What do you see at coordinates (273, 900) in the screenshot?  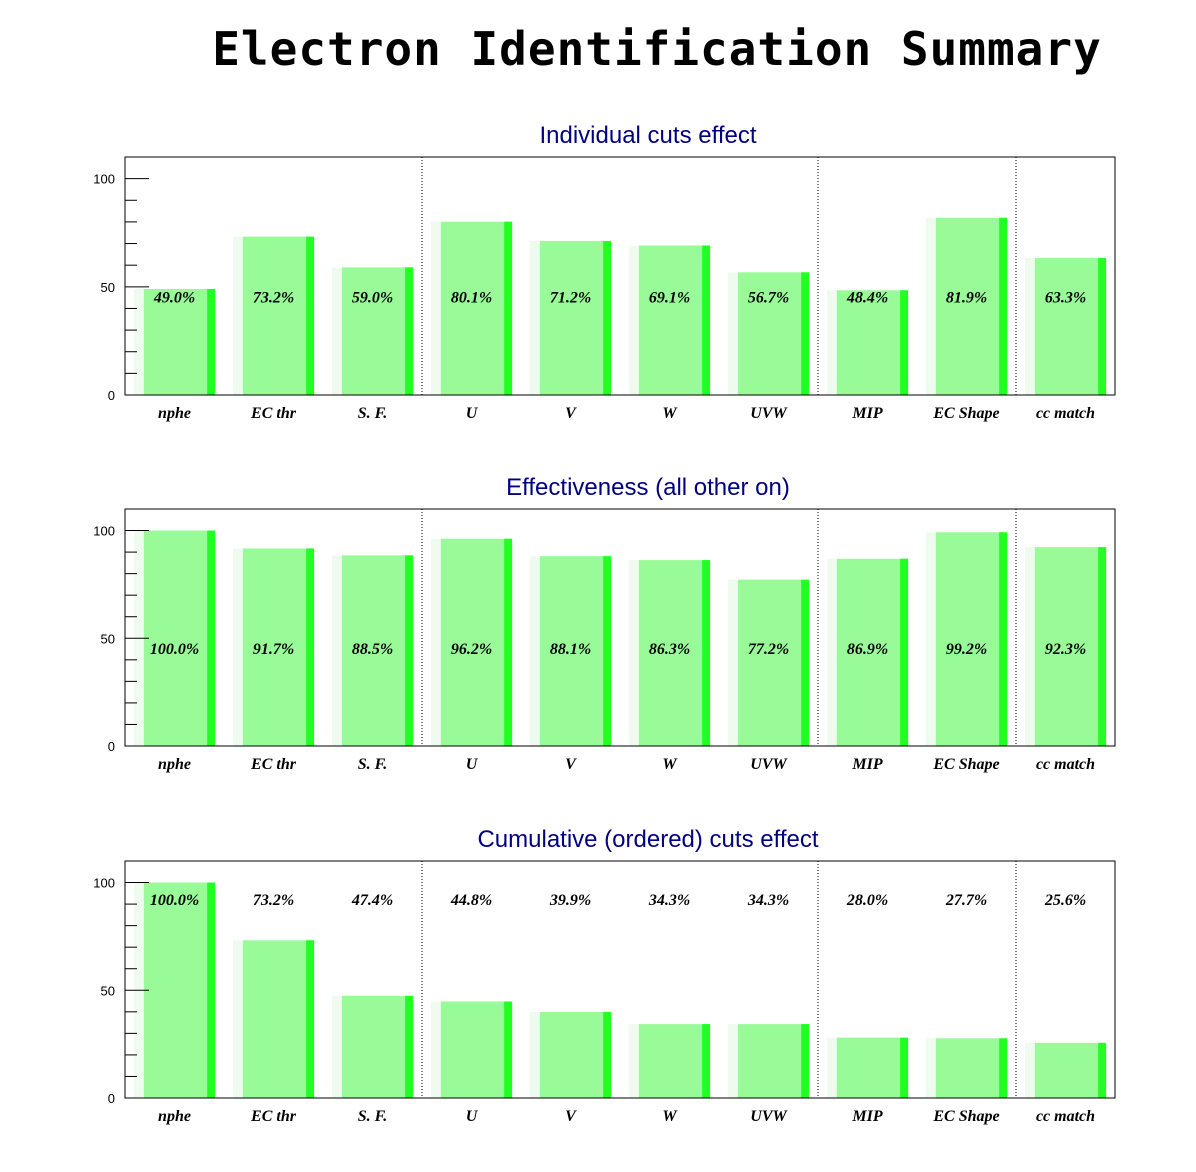 I see `value-label: 73.2%` at bounding box center [273, 900].